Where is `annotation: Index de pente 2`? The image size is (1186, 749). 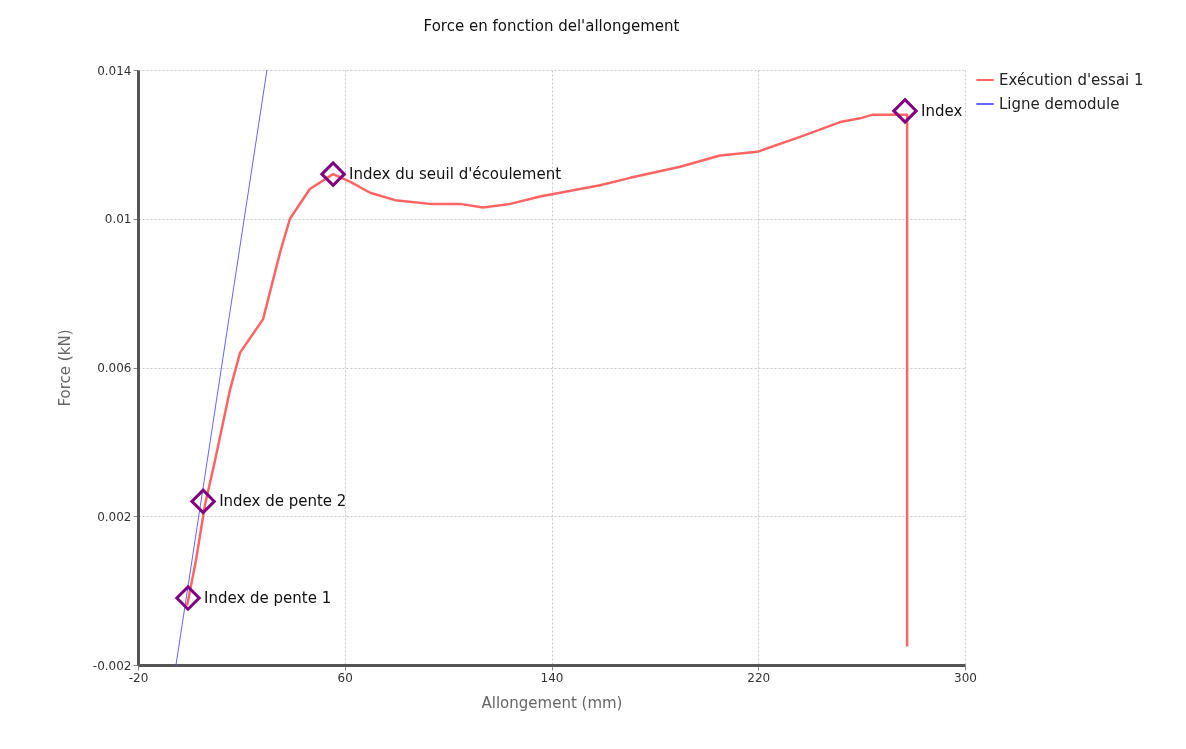 annotation: Index de pente 2 is located at coordinates (283, 501).